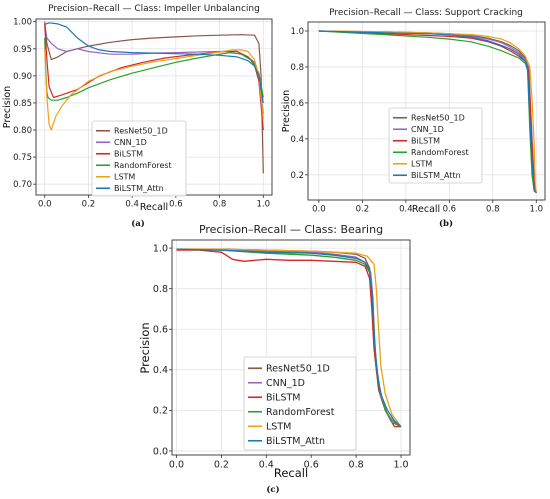 The image size is (550, 499). What do you see at coordinates (160, 451) in the screenshot?
I see `y-tick-label: 0.0` at bounding box center [160, 451].